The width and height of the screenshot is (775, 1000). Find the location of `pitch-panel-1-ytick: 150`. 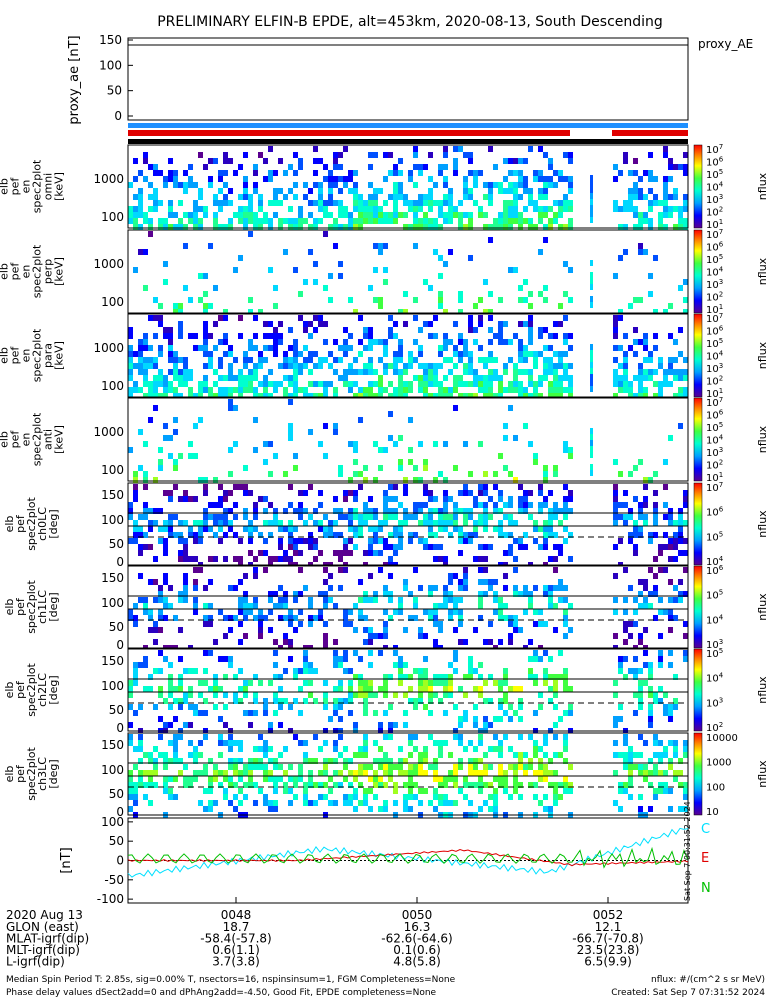

pitch-panel-1-ytick: 150 is located at coordinates (112, 578).